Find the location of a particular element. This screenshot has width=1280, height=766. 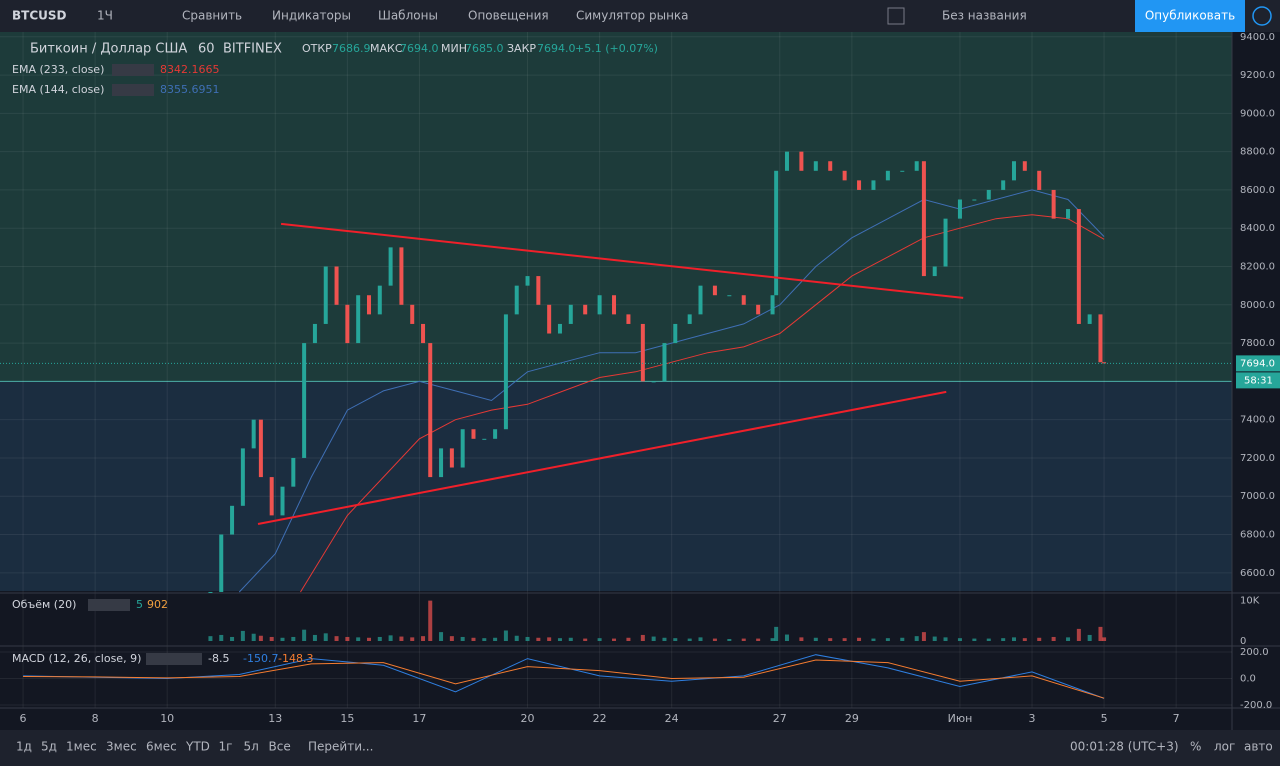

volume-tick-label: 10K is located at coordinates (1250, 601).